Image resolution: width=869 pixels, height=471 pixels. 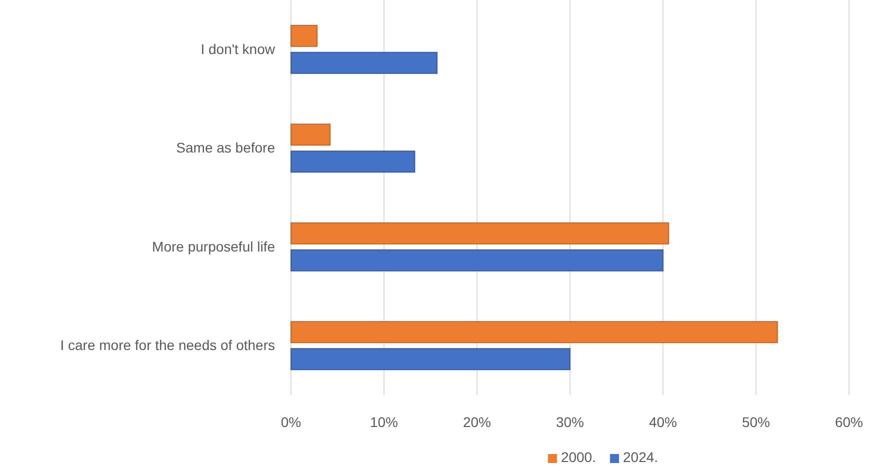 I want to click on x-tick-label: 20%, so click(x=477, y=422).